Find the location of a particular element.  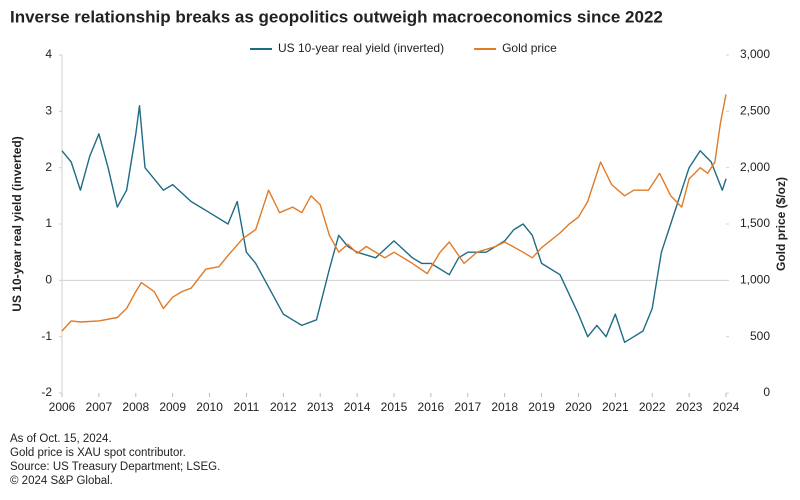

y2-tick-label: 3,000 is located at coordinates (755, 54).